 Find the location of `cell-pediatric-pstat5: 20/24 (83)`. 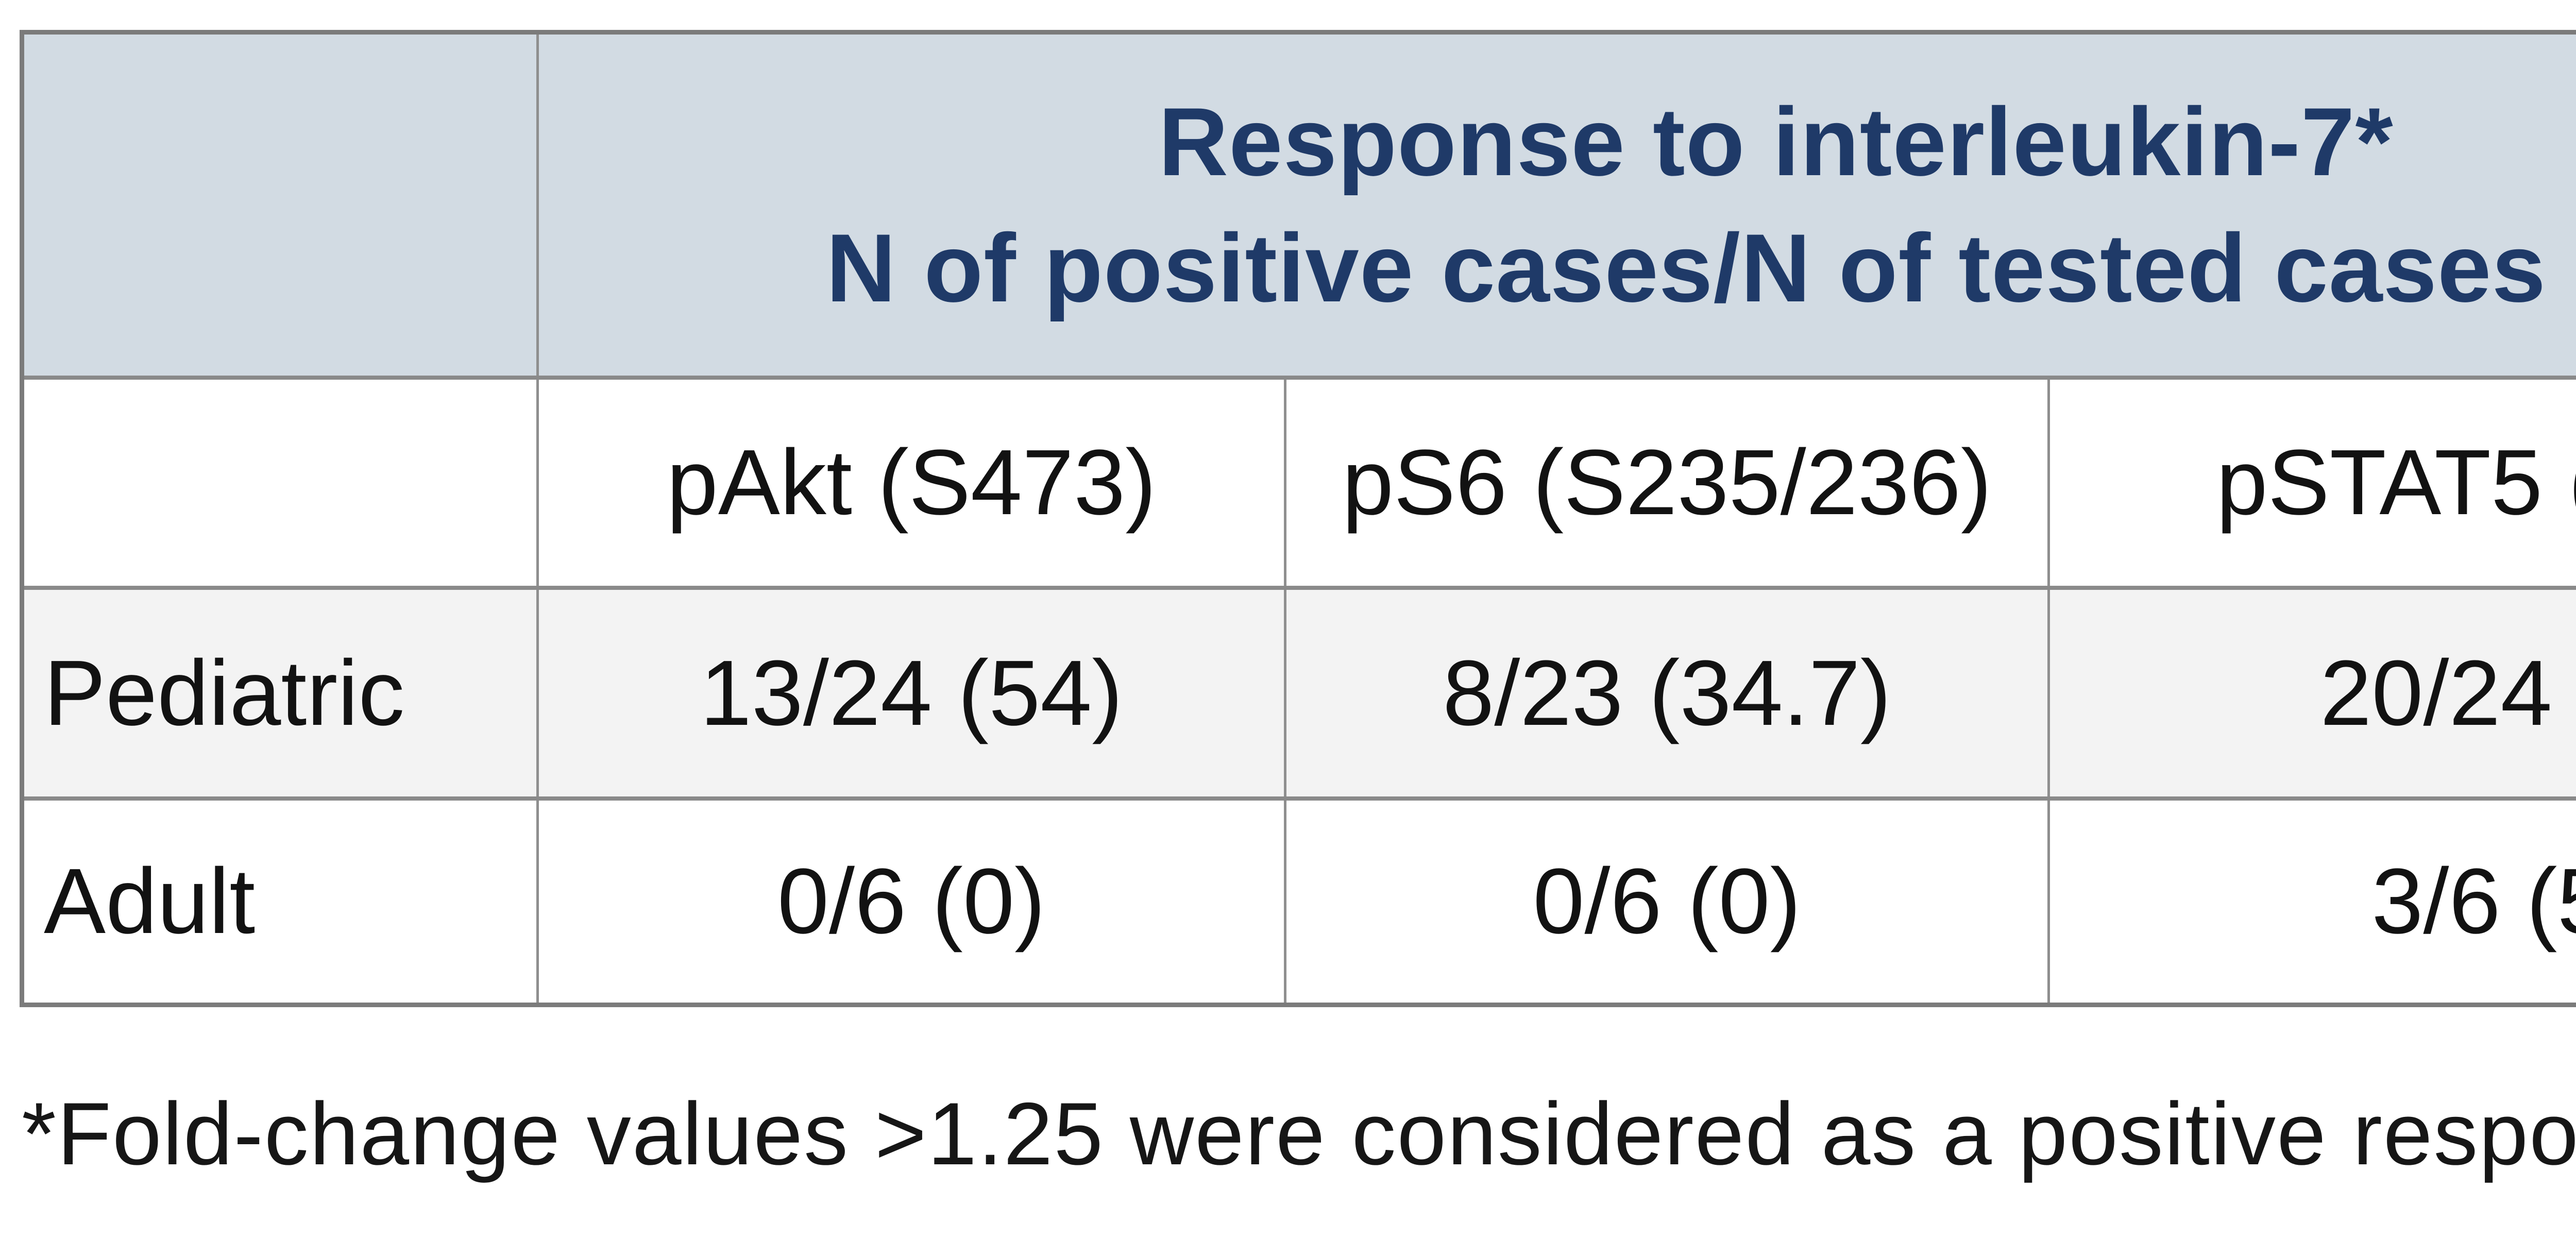

cell-pediatric-pstat5: 20/24 (83) is located at coordinates (2311, 693).